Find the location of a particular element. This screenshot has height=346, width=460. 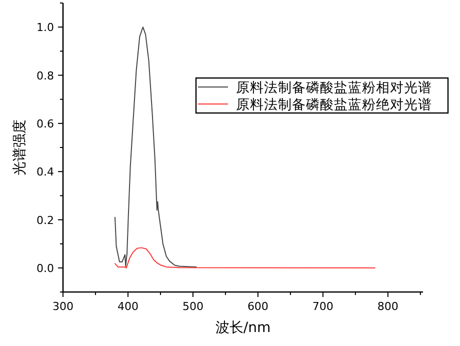

y-tick-label: 0.0 is located at coordinates (45, 268).